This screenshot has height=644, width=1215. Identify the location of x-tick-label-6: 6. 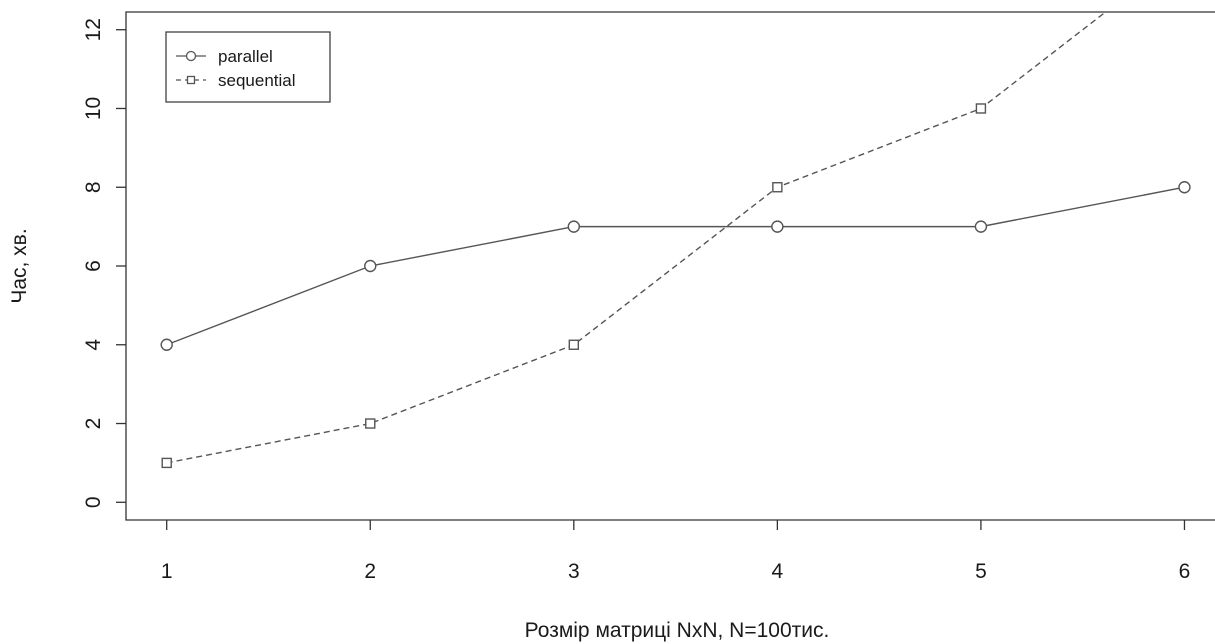
(1185, 571).